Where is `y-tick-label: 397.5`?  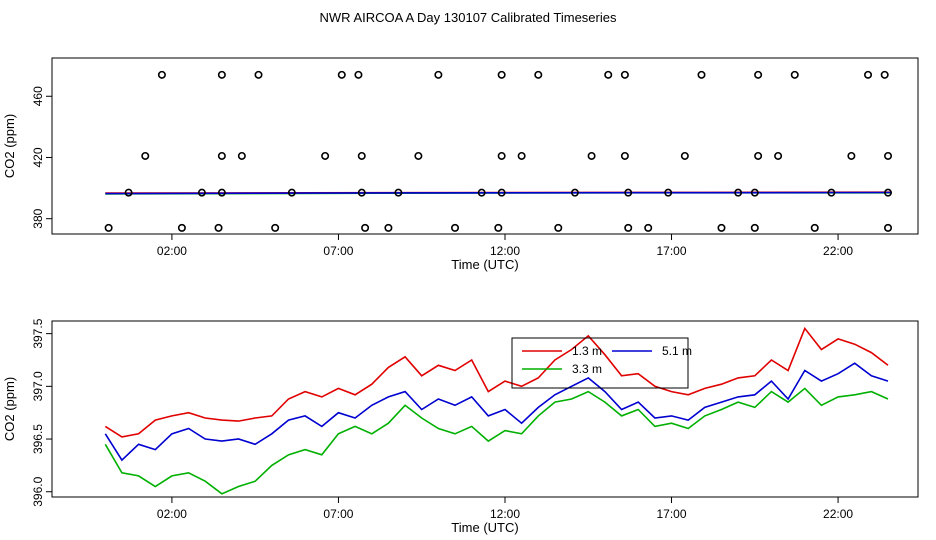 y-tick-label: 397.5 is located at coordinates (38, 333).